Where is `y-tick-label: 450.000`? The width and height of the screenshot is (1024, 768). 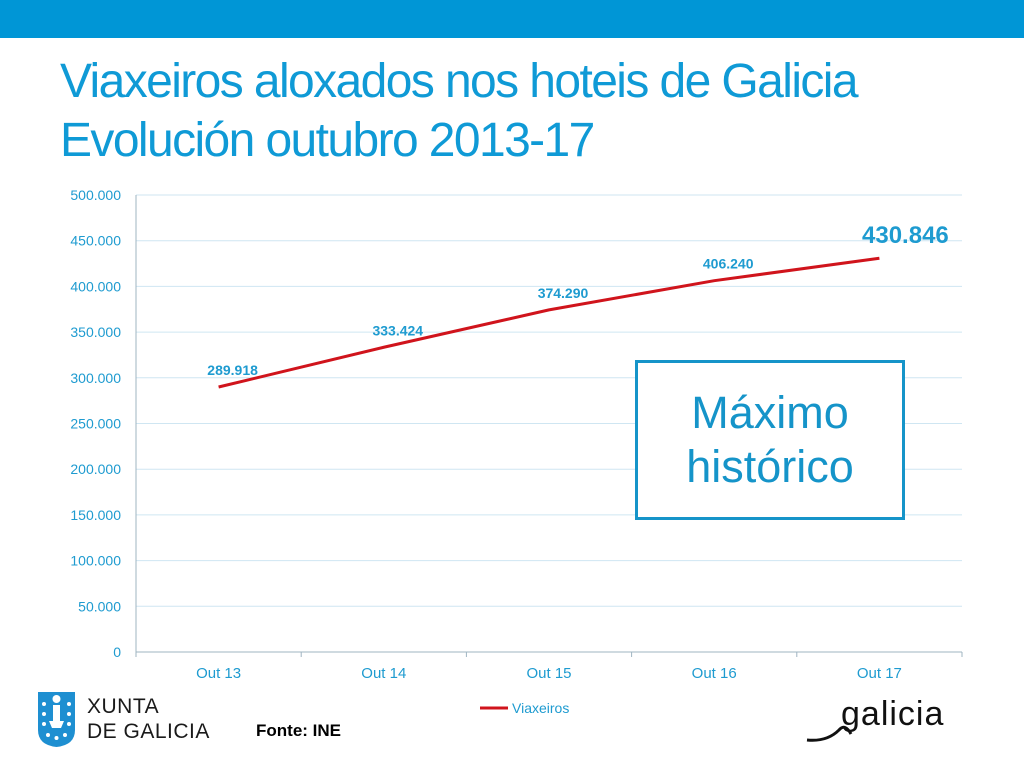
y-tick-label: 450.000 is located at coordinates (95, 241).